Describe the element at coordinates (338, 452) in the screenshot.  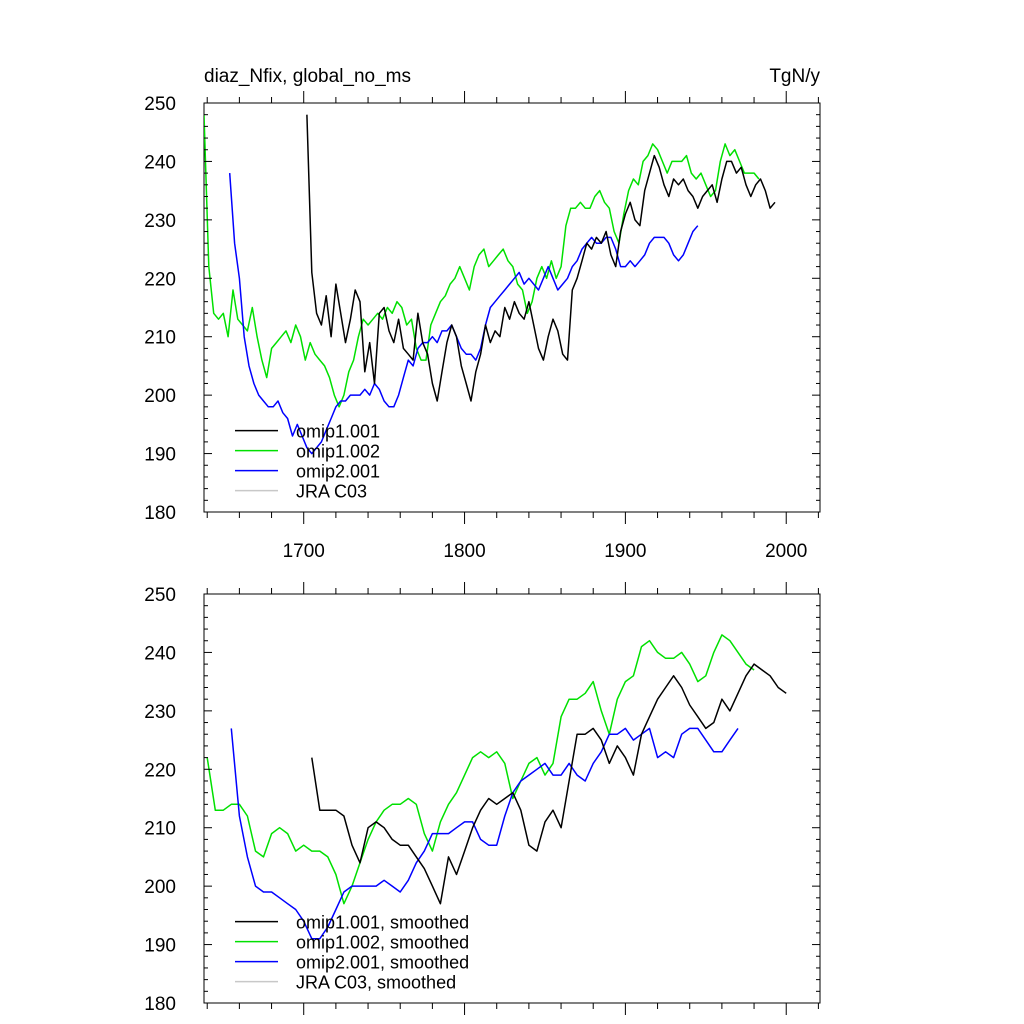
I see `legend-label: omip1.002` at that location.